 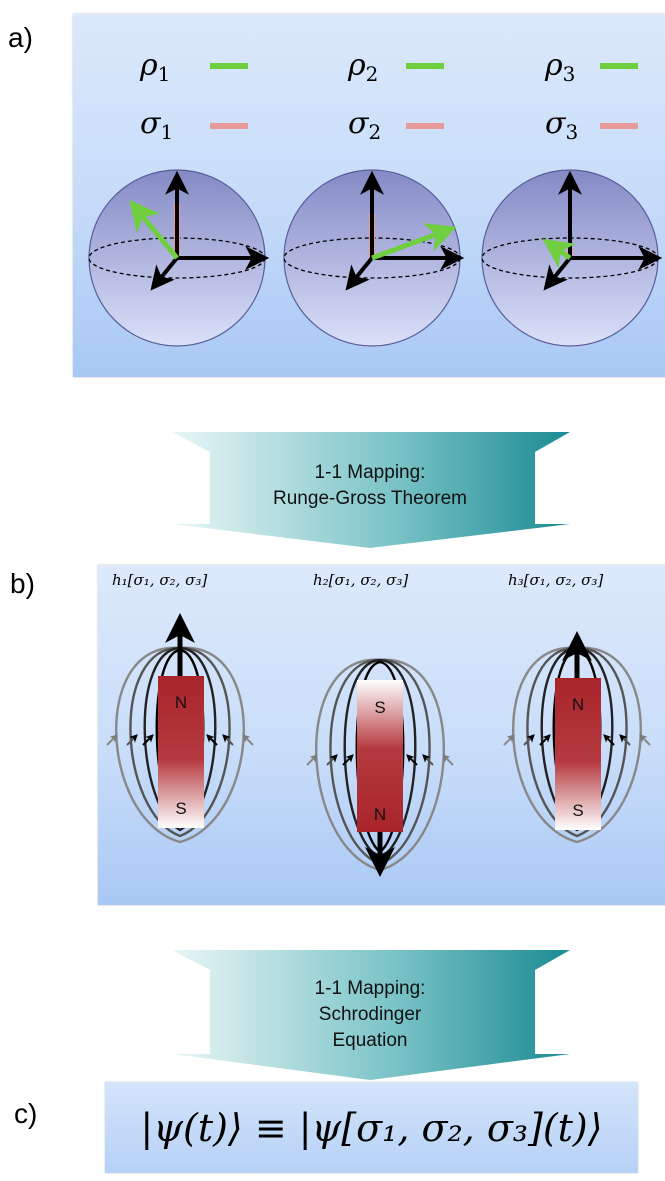 What do you see at coordinates (369, 1040) in the screenshot?
I see `mapping-2-line-3: Equation` at bounding box center [369, 1040].